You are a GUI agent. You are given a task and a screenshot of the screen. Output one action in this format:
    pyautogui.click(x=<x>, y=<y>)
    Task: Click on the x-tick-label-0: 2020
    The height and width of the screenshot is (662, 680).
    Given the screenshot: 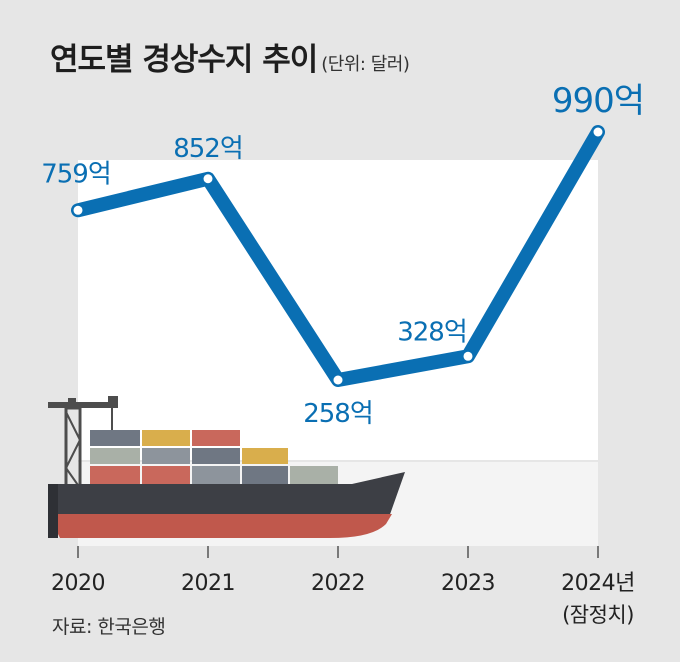 What is the action you would take?
    pyautogui.click(x=78, y=583)
    